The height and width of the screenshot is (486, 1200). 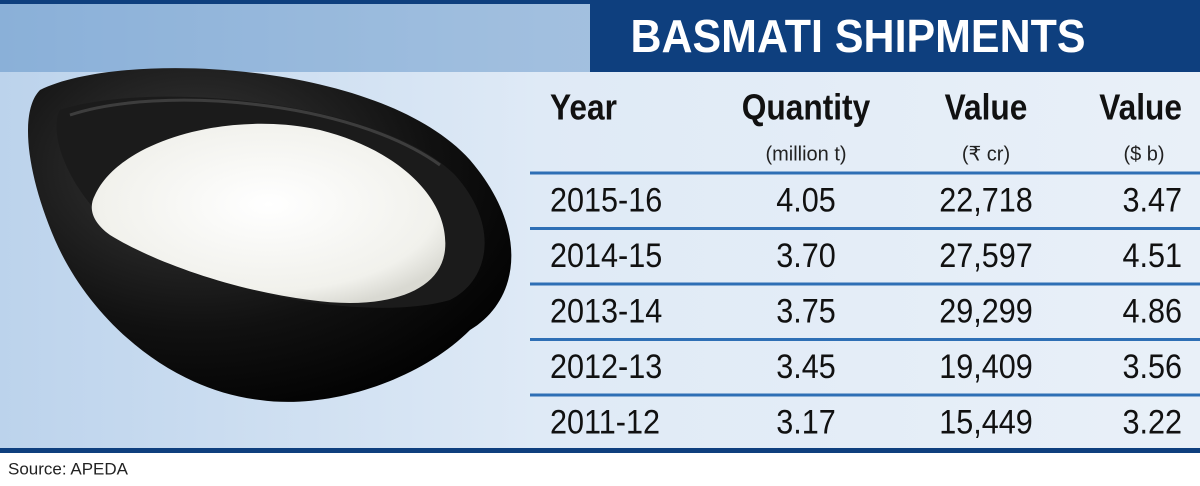 What do you see at coordinates (1152, 311) in the screenshot?
I see `table-cell: 4.86` at bounding box center [1152, 311].